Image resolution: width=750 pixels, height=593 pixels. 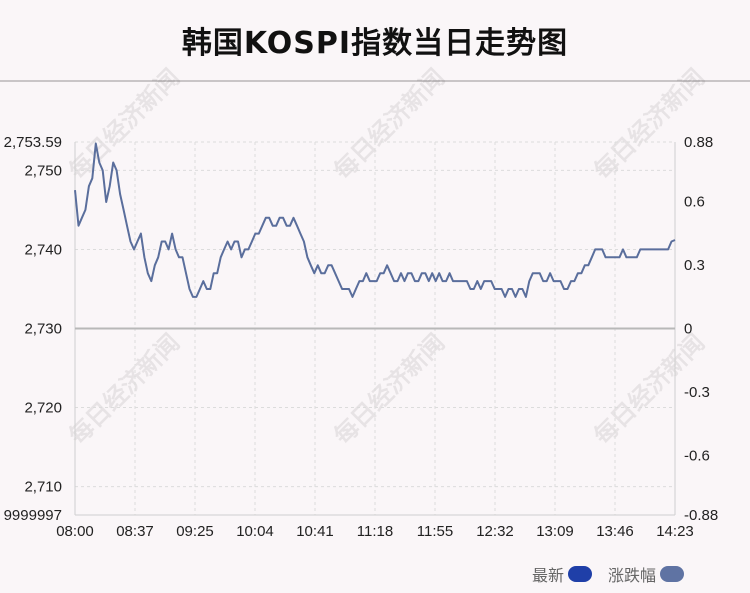 I want to click on y-right-tick-label: -0.6, so click(x=697, y=456).